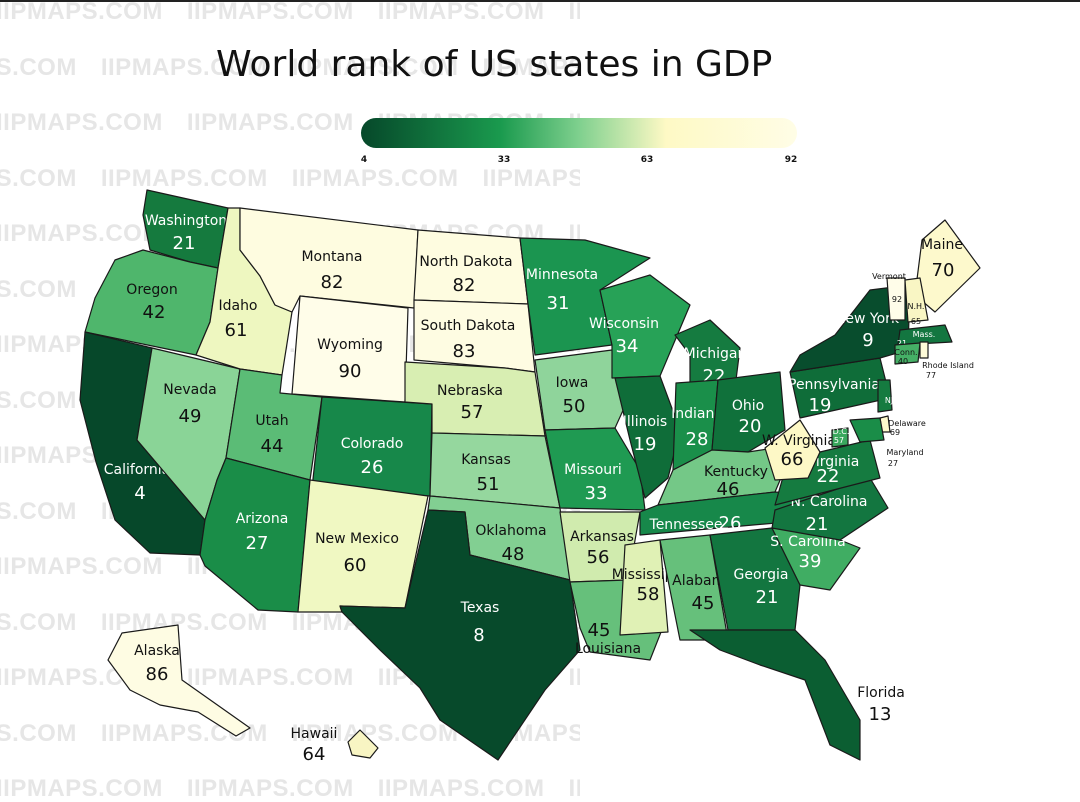 The height and width of the screenshot is (802, 1080). I want to click on legend-tick-2: 33, so click(504, 160).